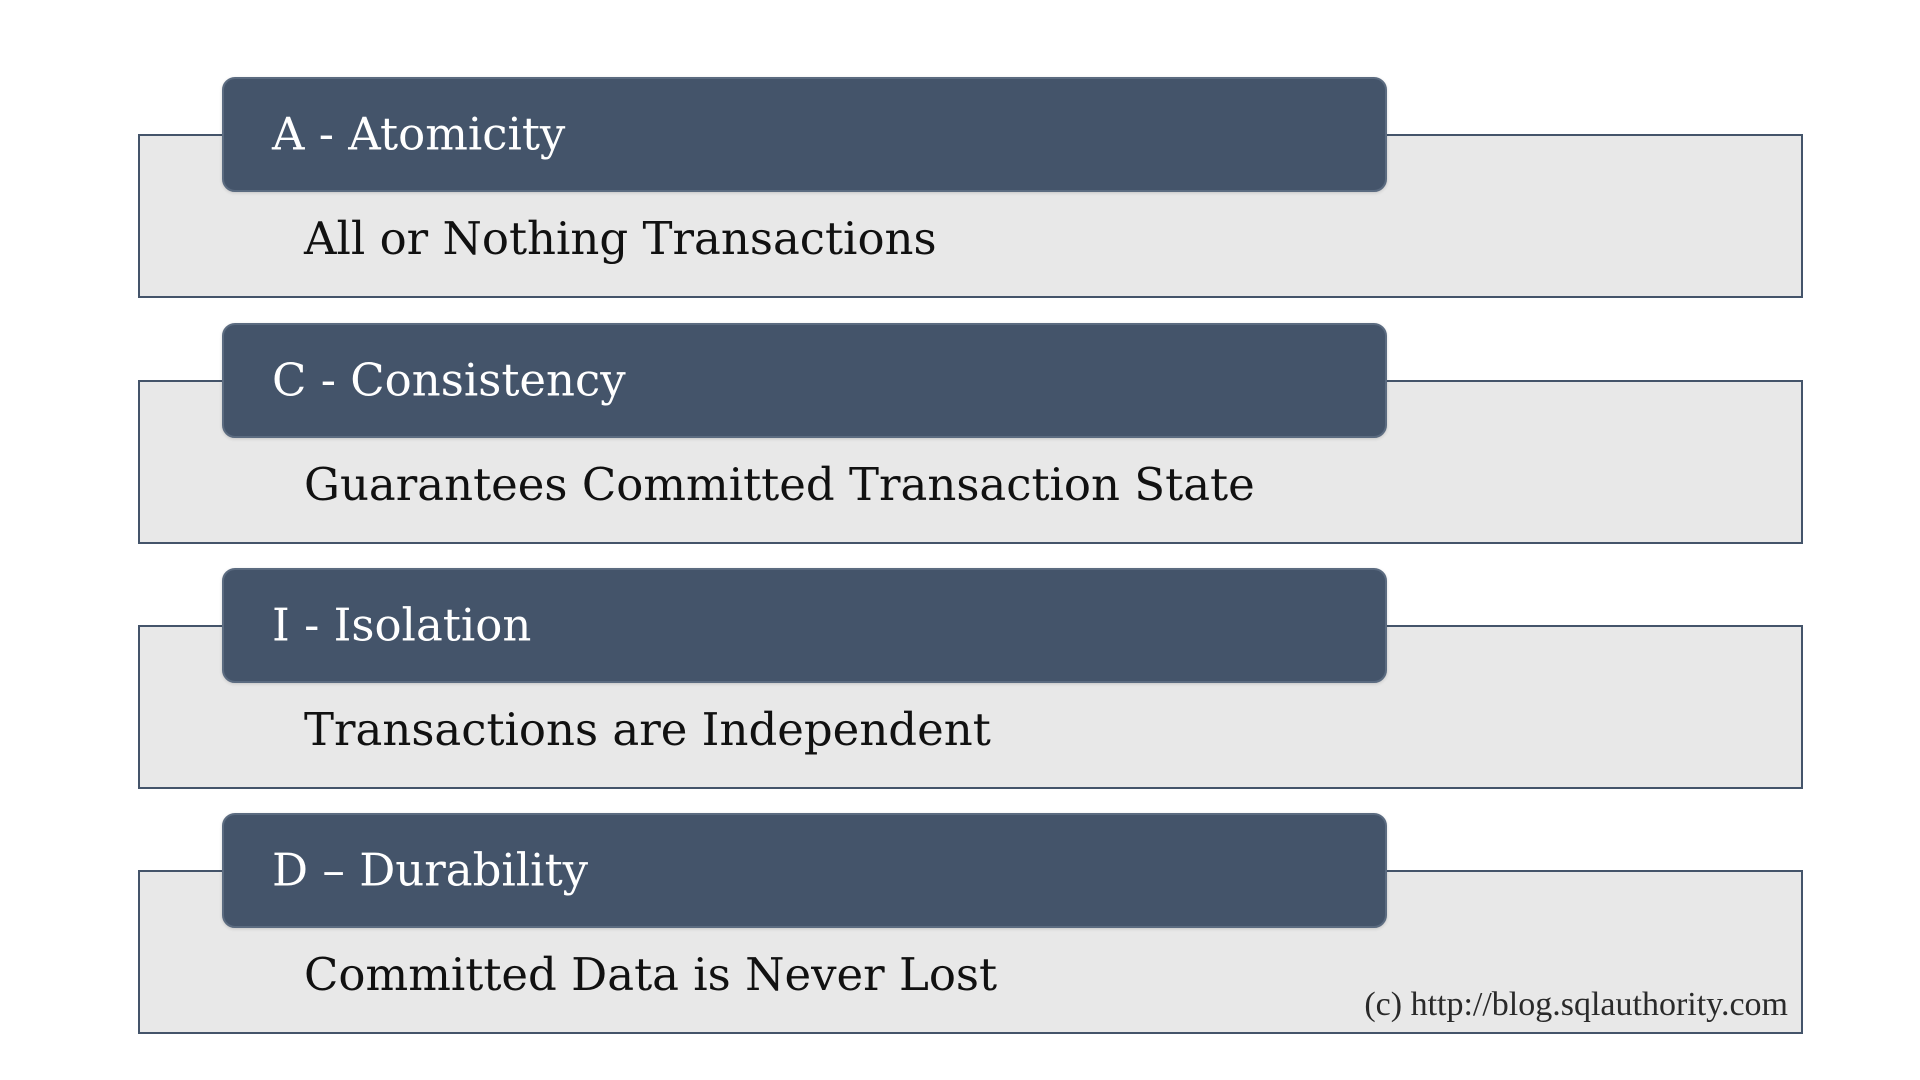  Describe the element at coordinates (804, 380) in the screenshot. I see `item-header: C - Consistency` at that location.